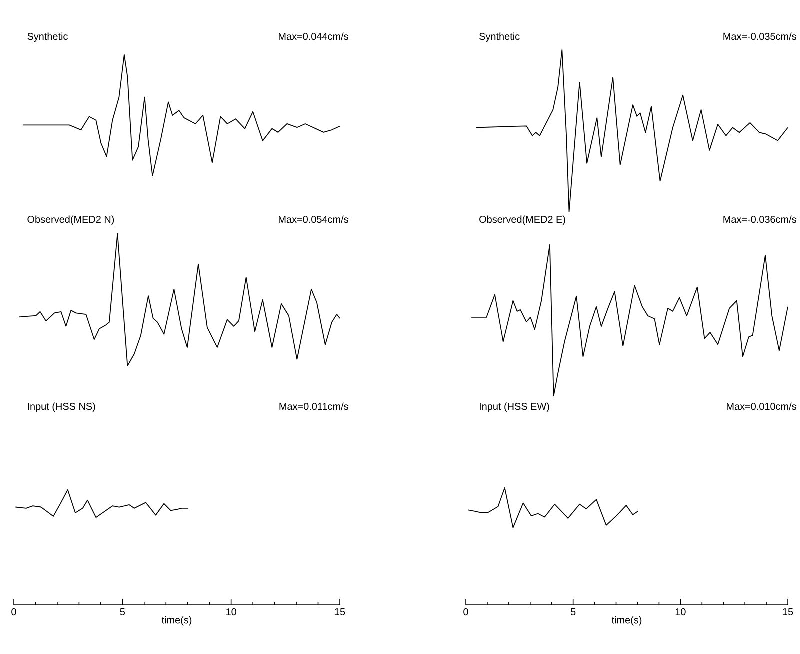  What do you see at coordinates (313, 220) in the screenshot?
I see `text: Max=0.054cm/s` at bounding box center [313, 220].